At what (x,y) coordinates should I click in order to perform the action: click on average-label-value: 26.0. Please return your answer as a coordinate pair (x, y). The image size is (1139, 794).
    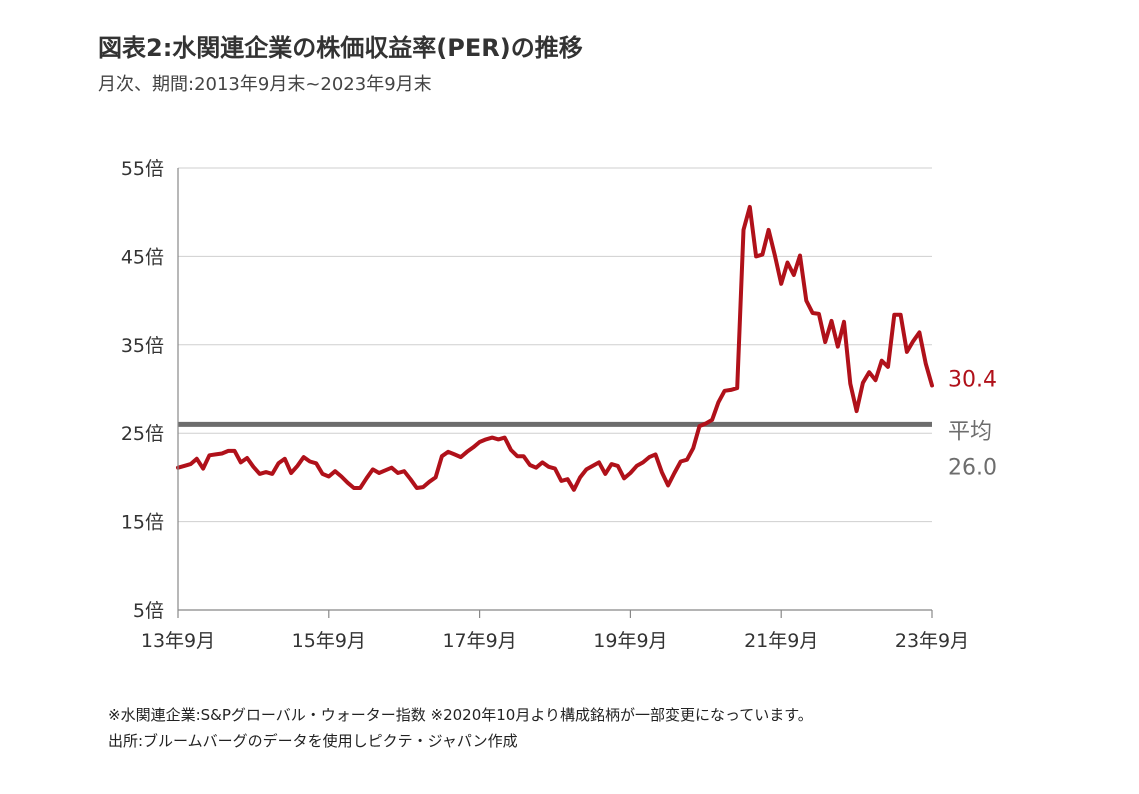
    Looking at the image, I should click on (972, 467).